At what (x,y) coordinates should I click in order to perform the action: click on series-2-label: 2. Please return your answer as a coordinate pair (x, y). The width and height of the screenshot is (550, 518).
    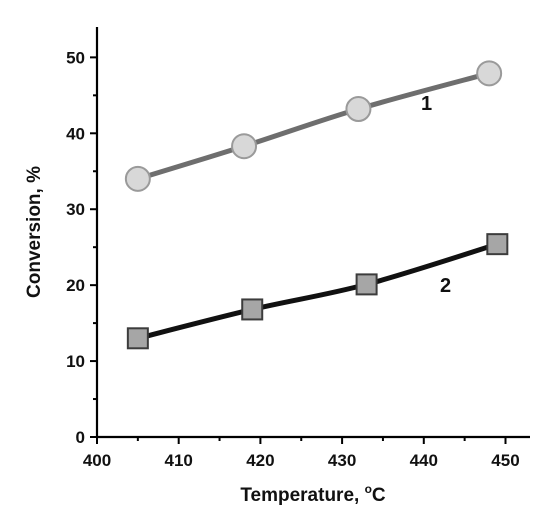
    Looking at the image, I should click on (445, 286).